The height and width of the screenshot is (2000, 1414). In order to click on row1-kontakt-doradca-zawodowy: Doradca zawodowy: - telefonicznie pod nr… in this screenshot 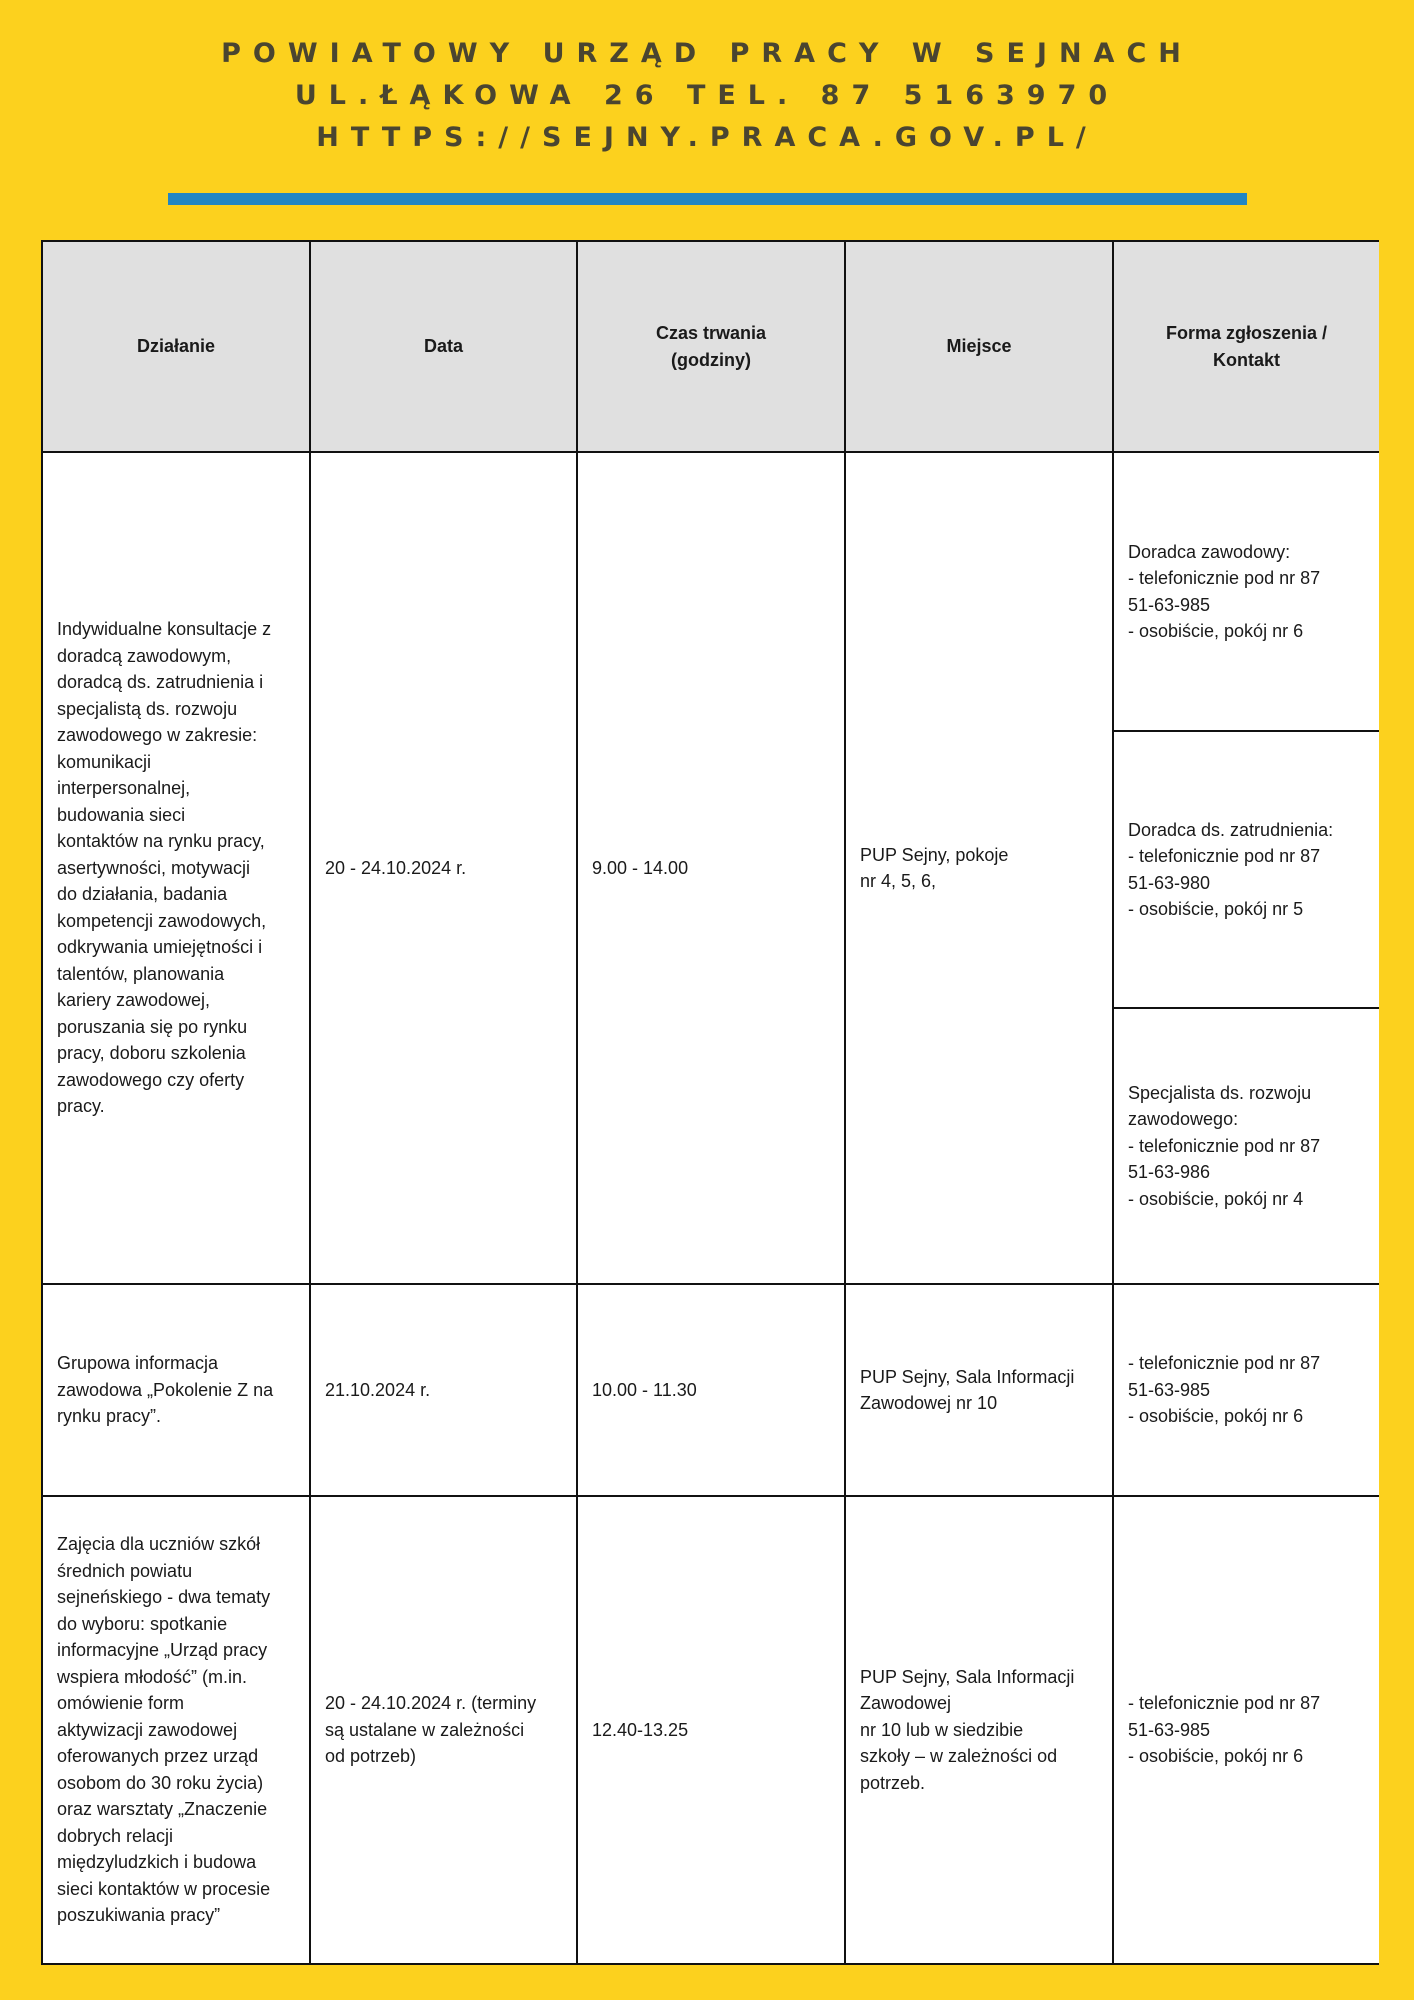, I will do `click(1246, 592)`.